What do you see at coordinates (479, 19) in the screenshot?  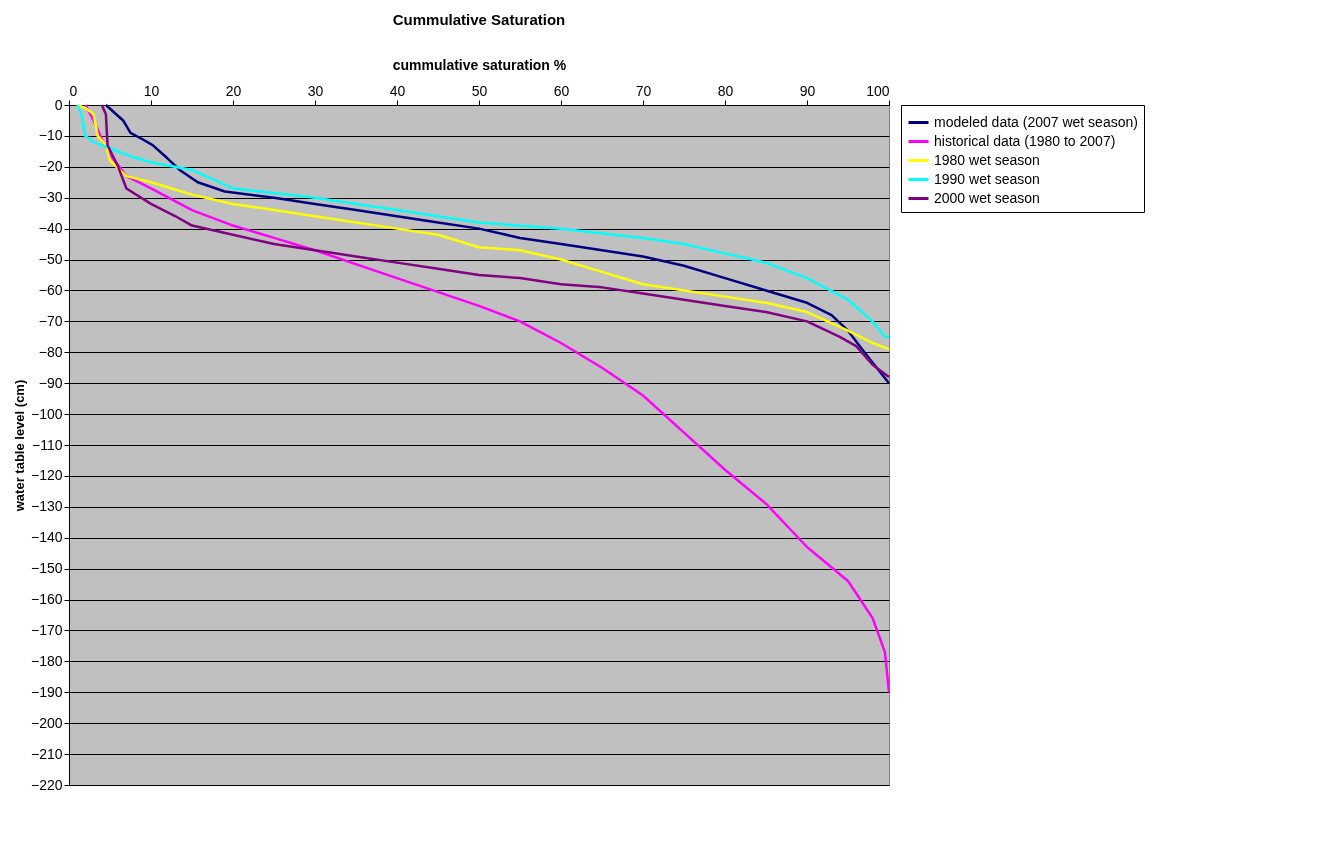 I see `chart-title: Cummulative Saturation` at bounding box center [479, 19].